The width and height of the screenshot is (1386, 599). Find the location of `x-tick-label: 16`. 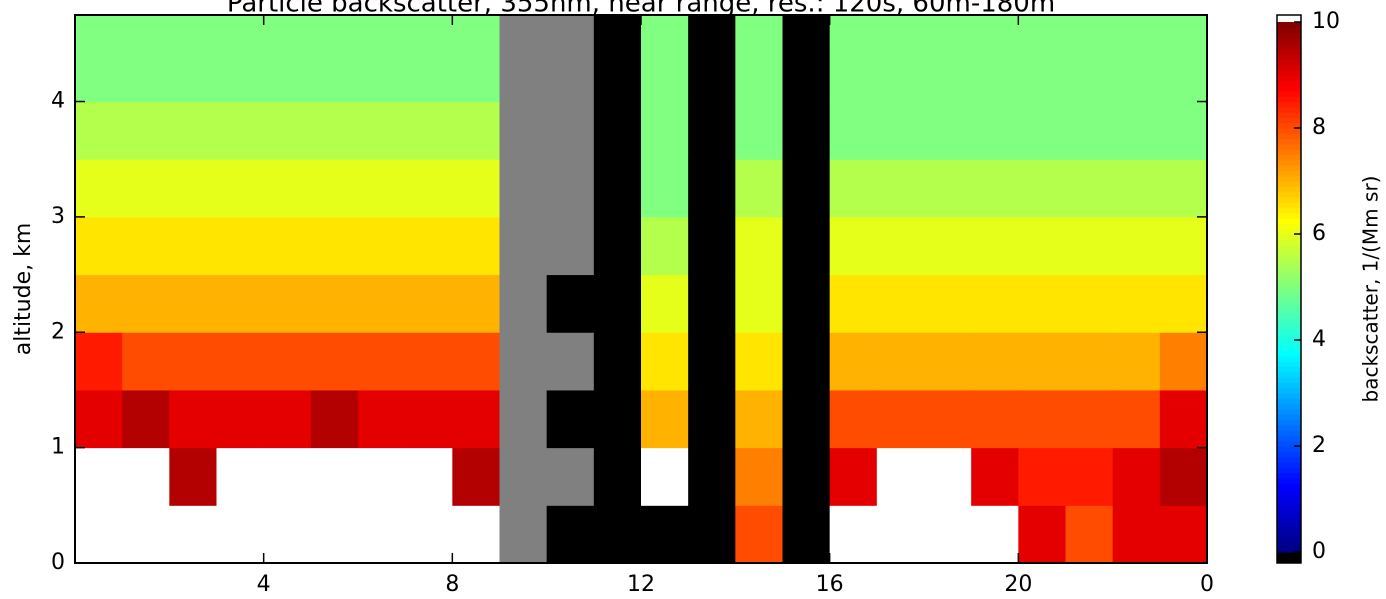

x-tick-label: 16 is located at coordinates (830, 584).